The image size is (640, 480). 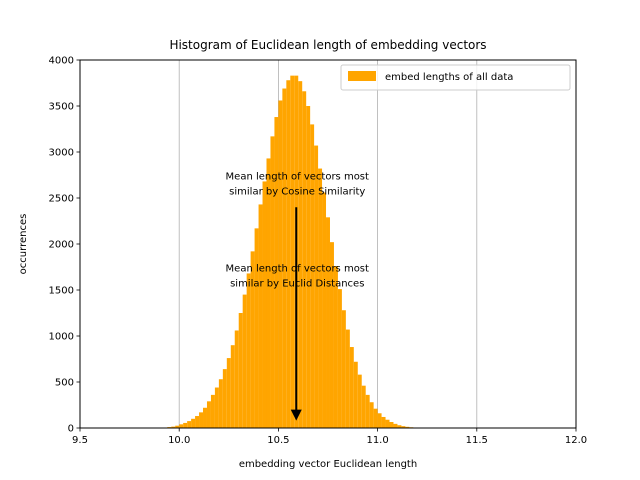 I want to click on y-tick-label: 1500, so click(x=61, y=291).